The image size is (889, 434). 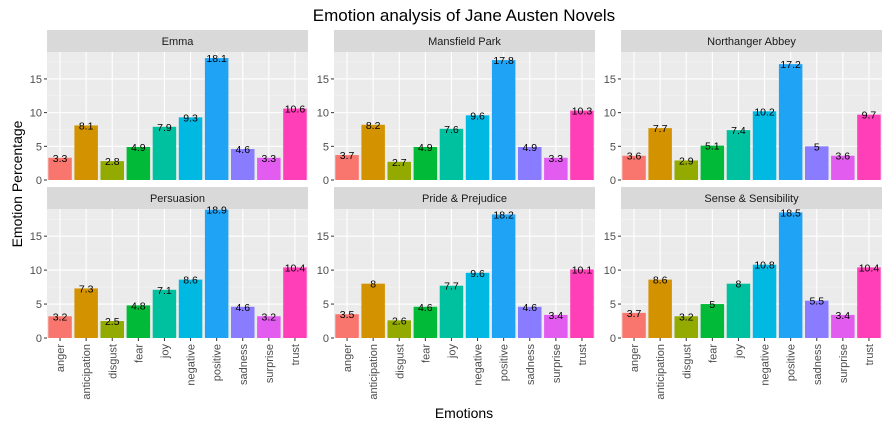 What do you see at coordinates (244, 364) in the screenshot?
I see `x-tick-label: sadness` at bounding box center [244, 364].